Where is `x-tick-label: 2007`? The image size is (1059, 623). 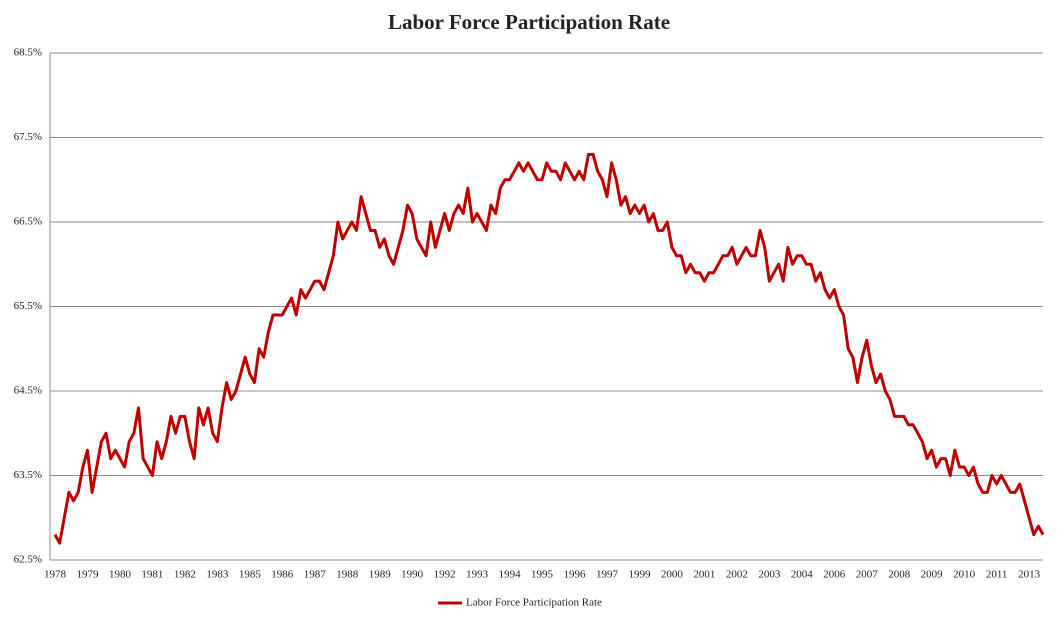 x-tick-label: 2007 is located at coordinates (867, 575).